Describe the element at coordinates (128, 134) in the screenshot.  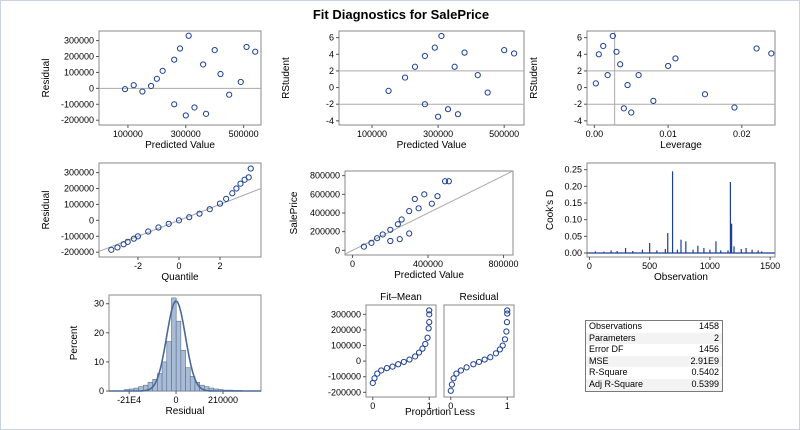
I see `x-tick-label: 100000` at that location.